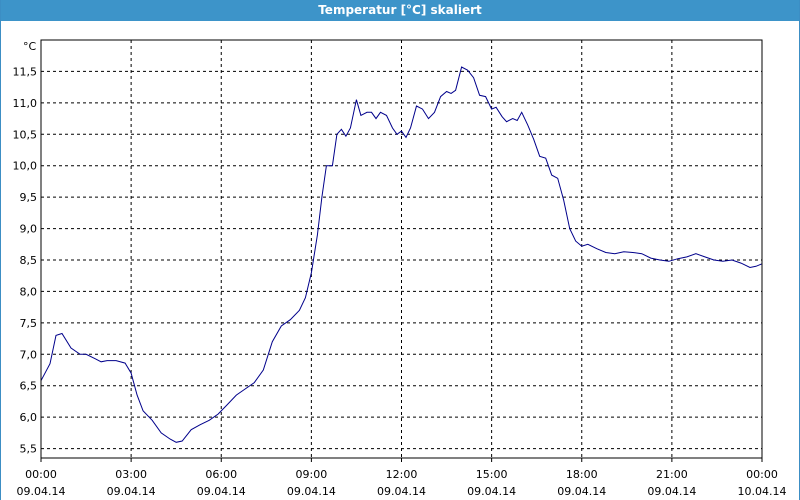 The width and height of the screenshot is (800, 500). Describe the element at coordinates (30, 46) in the screenshot. I see `y-unit-label: °C` at that location.